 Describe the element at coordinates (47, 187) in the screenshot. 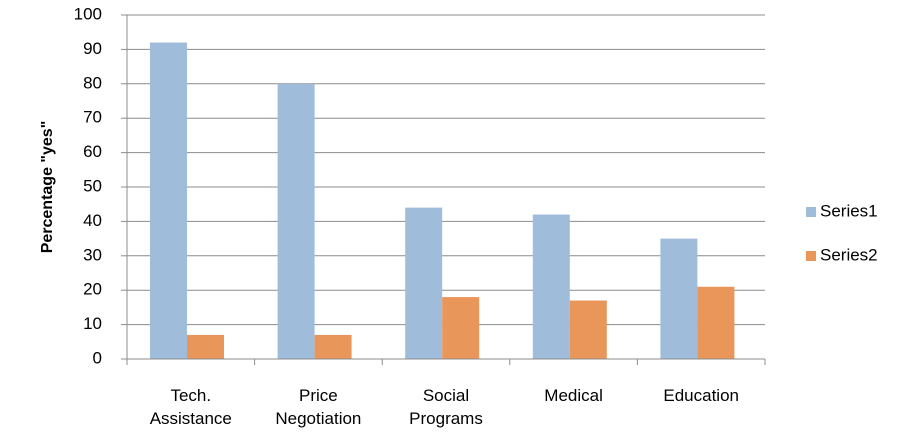

I see `y-axis-title: Percentage "yes"` at that location.